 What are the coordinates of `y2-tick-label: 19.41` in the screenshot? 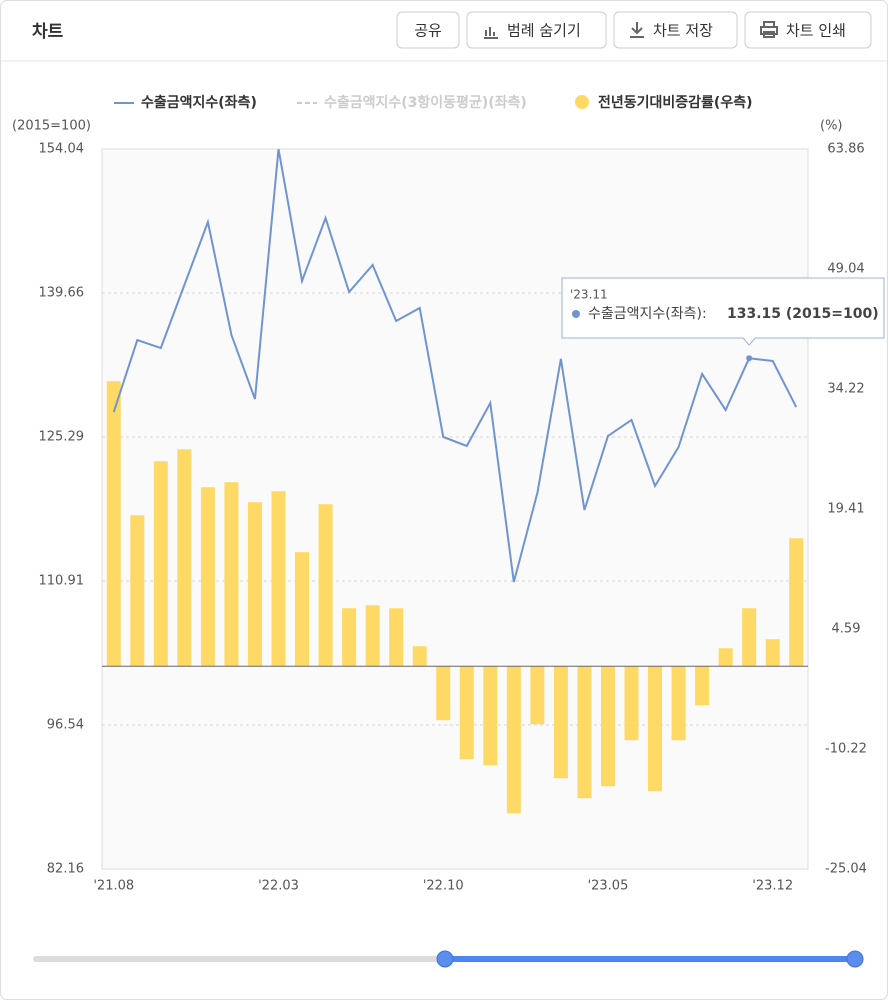 It's located at (845, 509).